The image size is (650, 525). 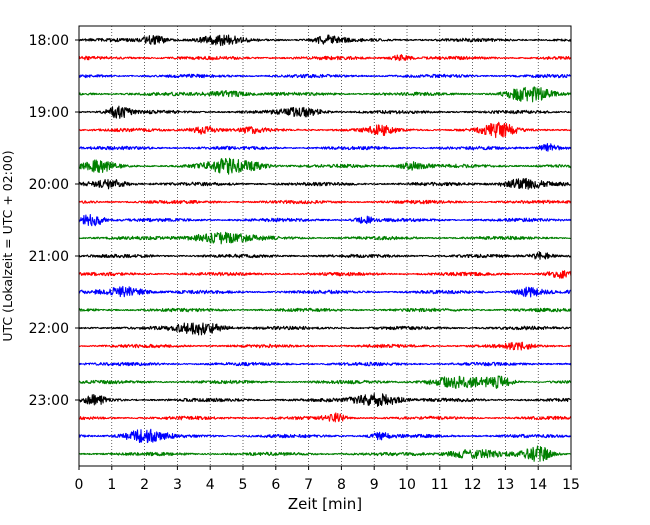 I want to click on x-tick-label: 1, so click(x=111, y=485).